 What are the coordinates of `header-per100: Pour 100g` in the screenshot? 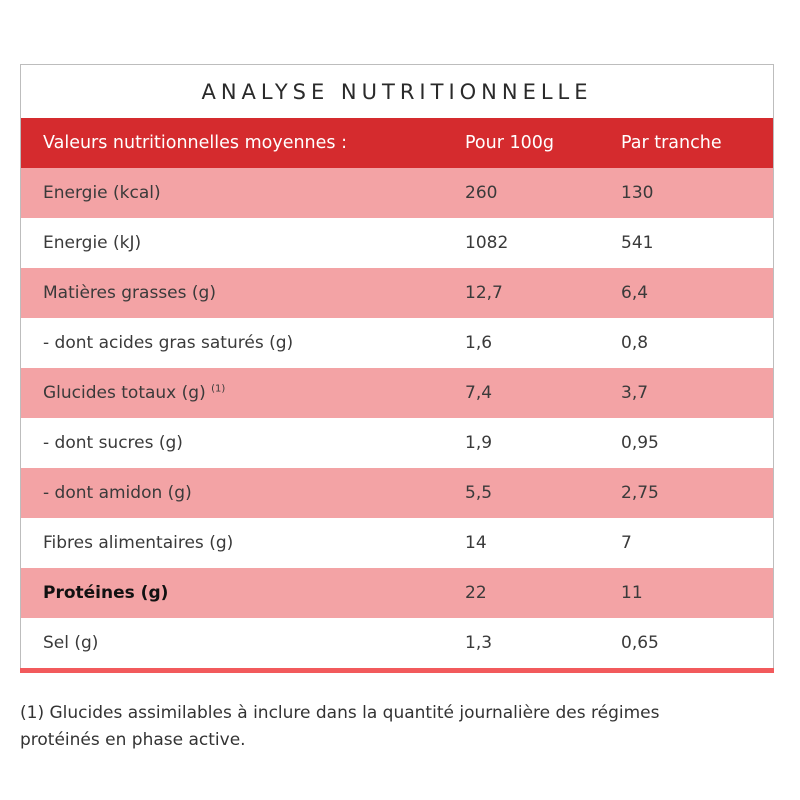 It's located at (509, 143).